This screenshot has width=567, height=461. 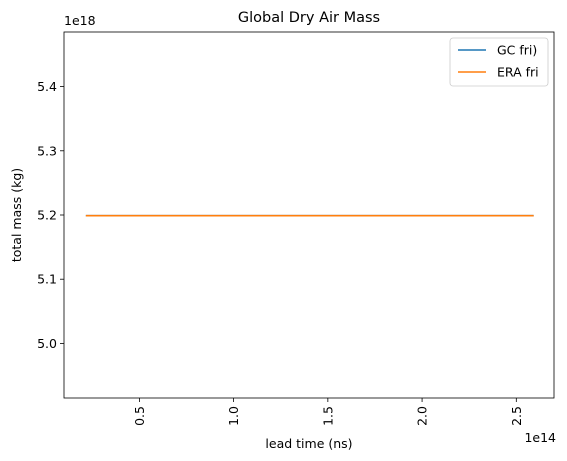 What do you see at coordinates (308, 443) in the screenshot?
I see `x-axis-label: lead time (ns)` at bounding box center [308, 443].